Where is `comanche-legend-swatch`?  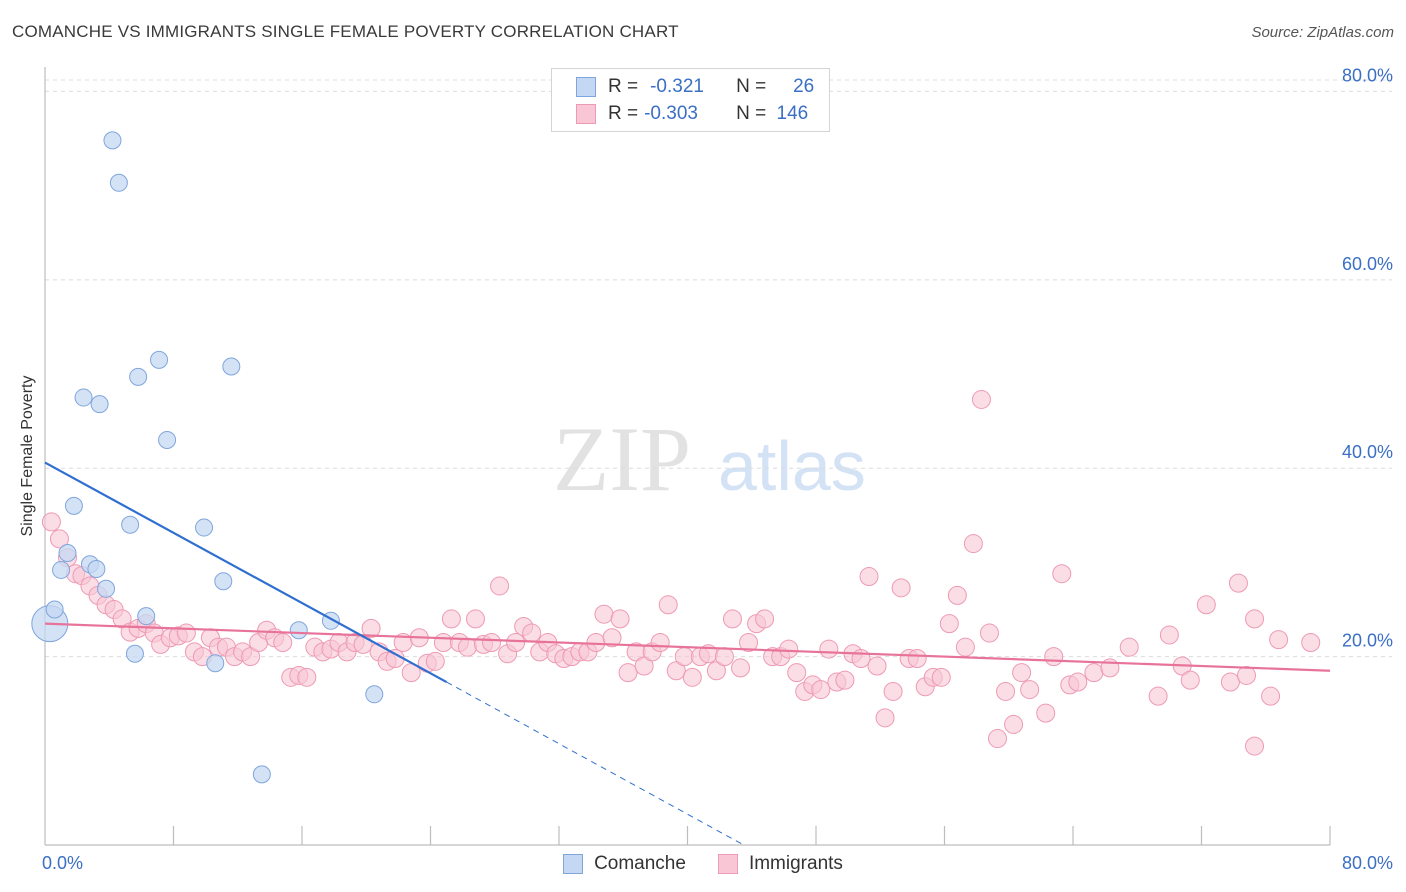 comanche-legend-swatch is located at coordinates (573, 864).